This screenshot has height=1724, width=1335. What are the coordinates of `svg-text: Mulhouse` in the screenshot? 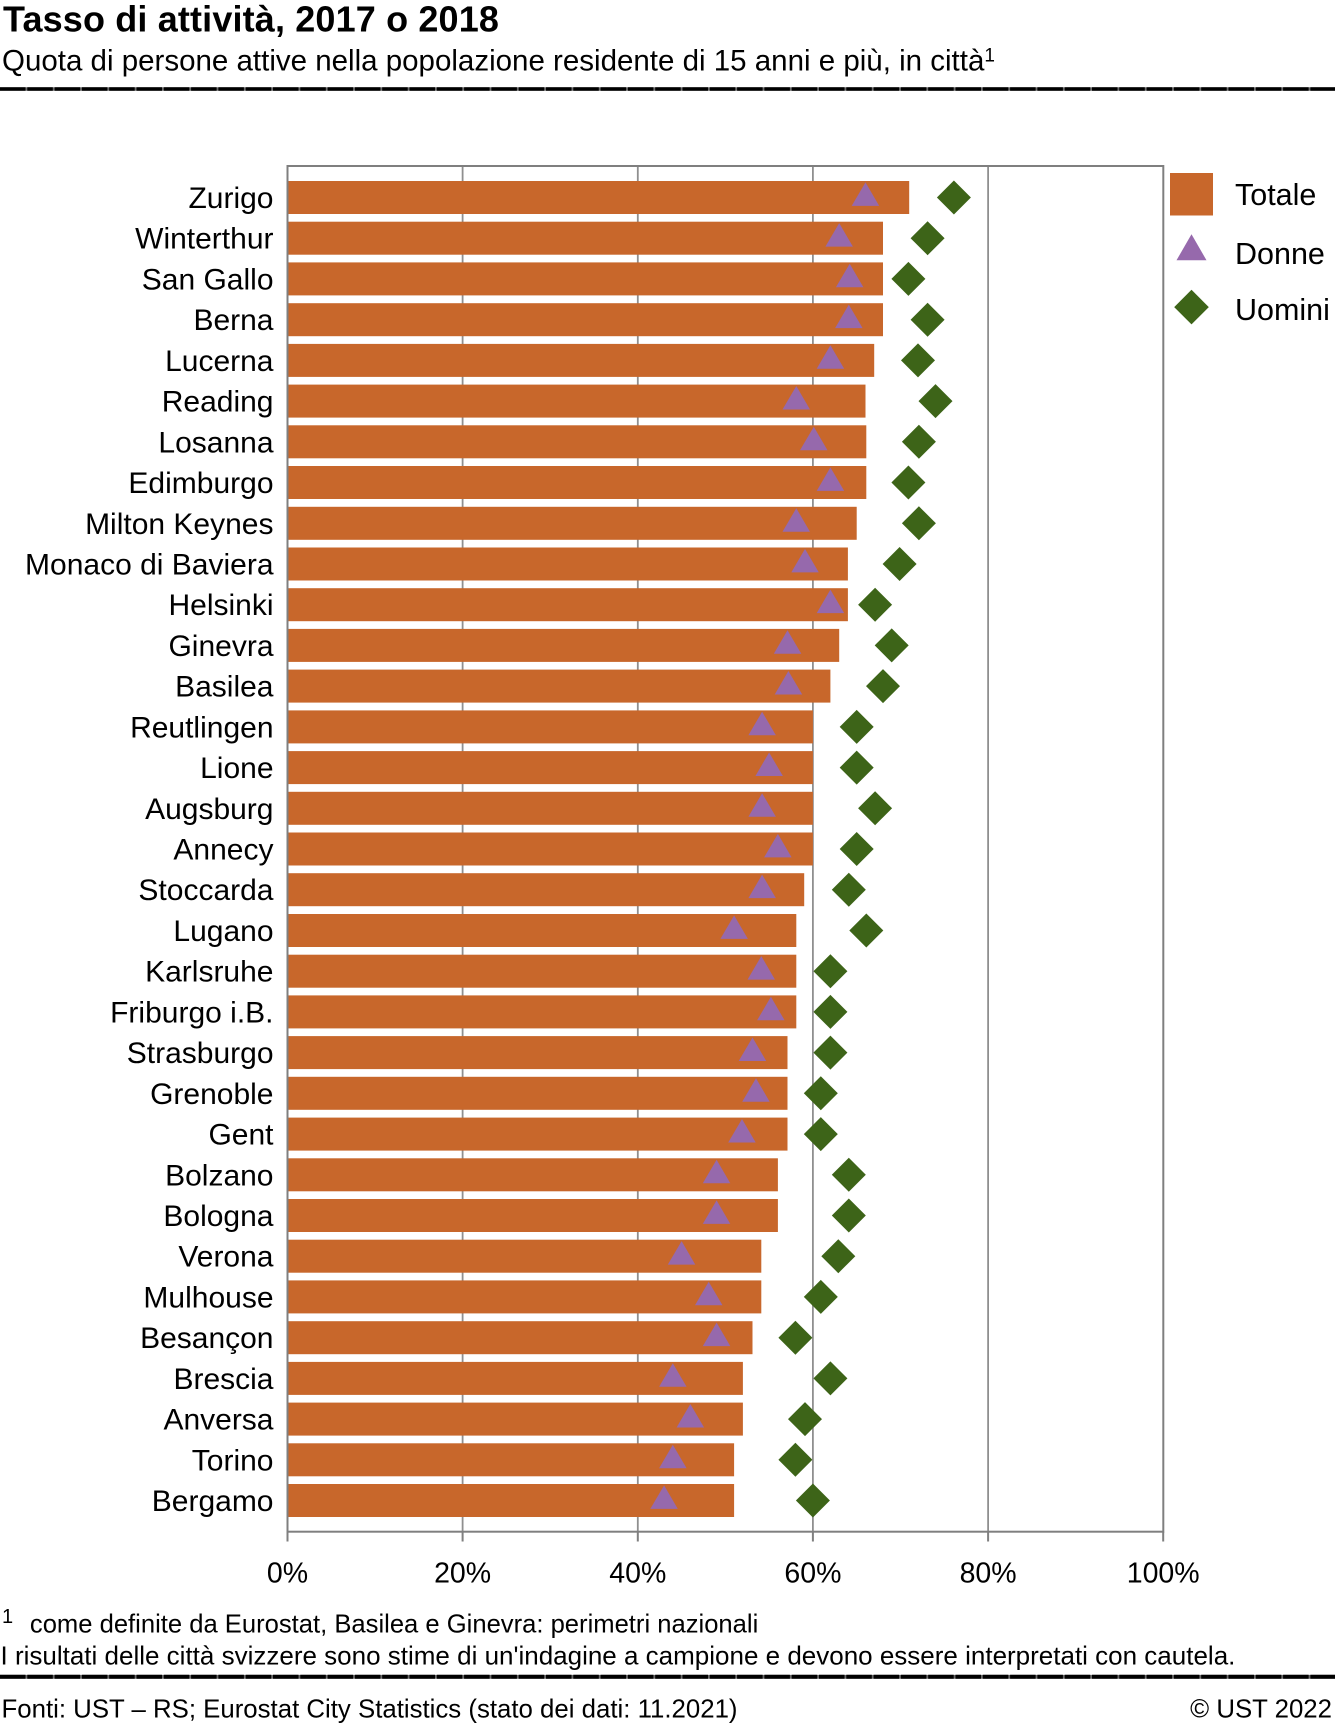 It's located at (208, 1297).